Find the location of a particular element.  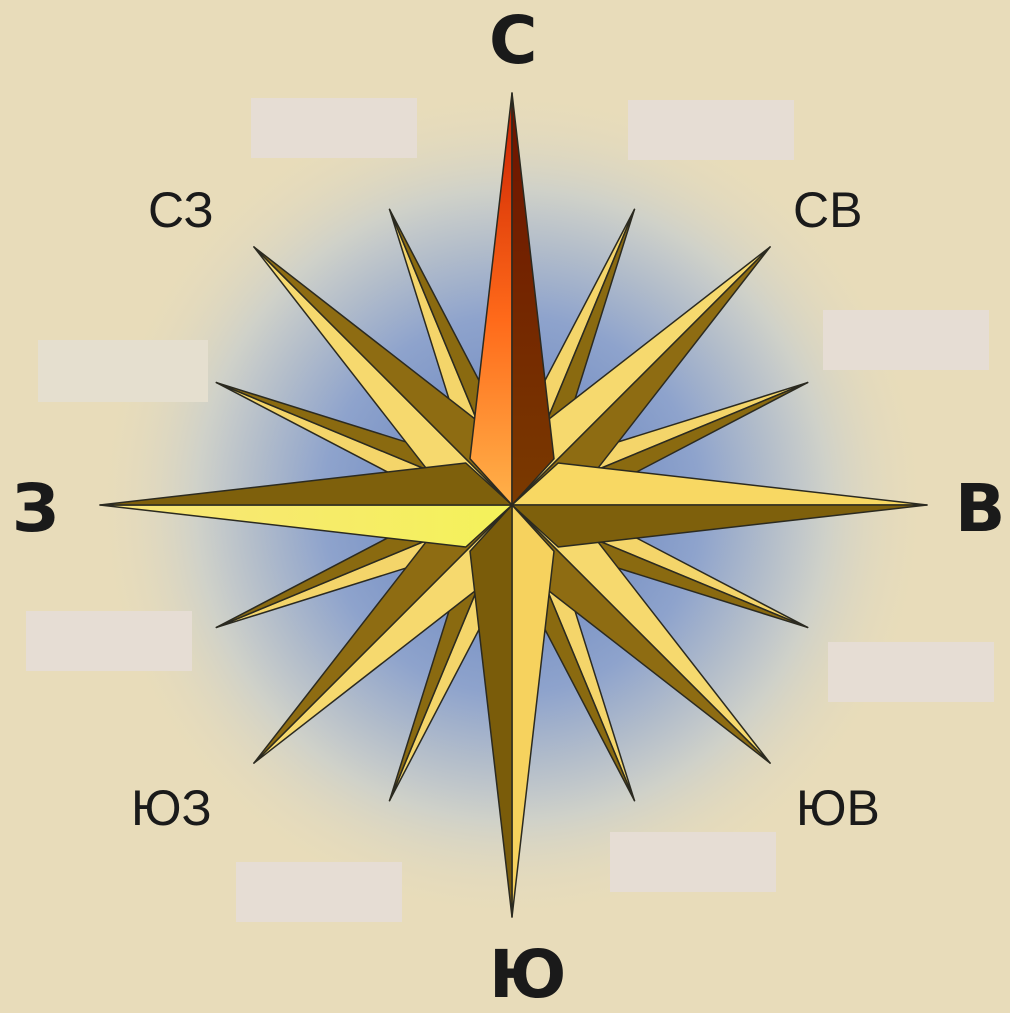

cardinal-point-west-dark-facet is located at coordinates (306, 484).